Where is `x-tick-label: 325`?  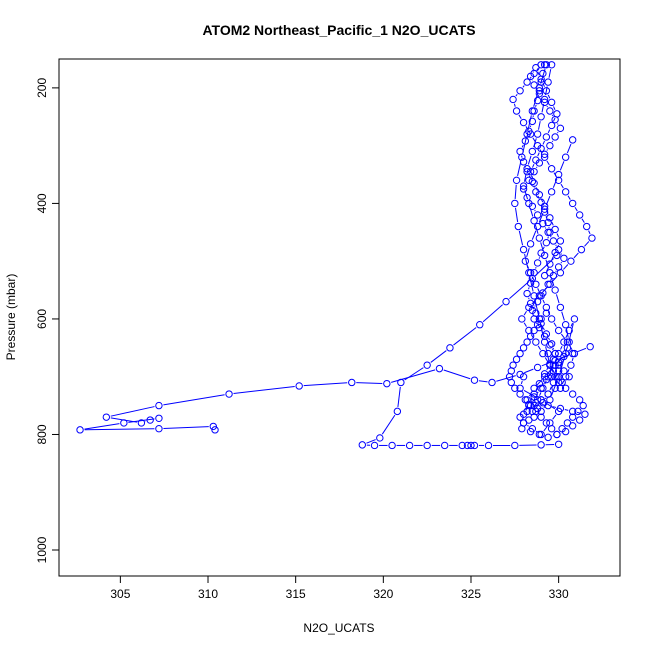 x-tick-label: 325 is located at coordinates (471, 594).